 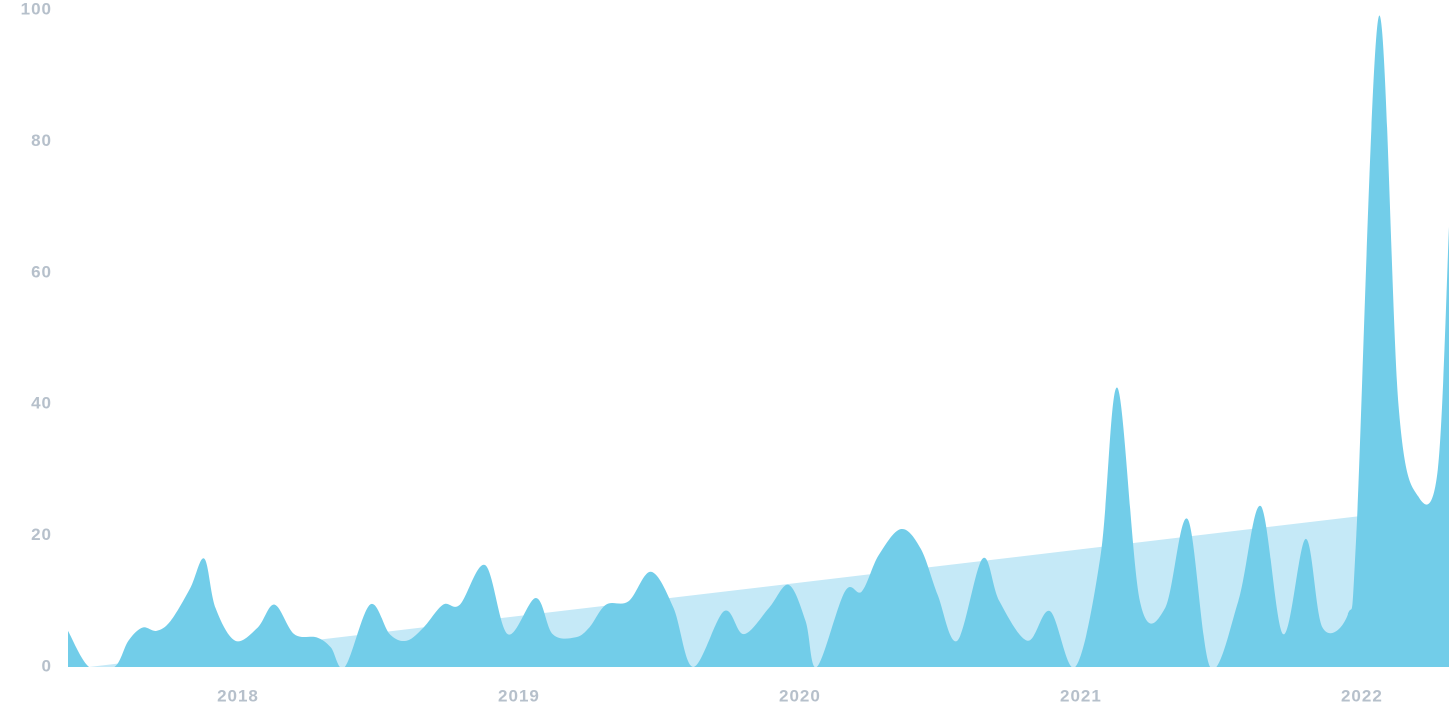 What do you see at coordinates (1081, 695) in the screenshot?
I see `x-tick-label: 2021` at bounding box center [1081, 695].